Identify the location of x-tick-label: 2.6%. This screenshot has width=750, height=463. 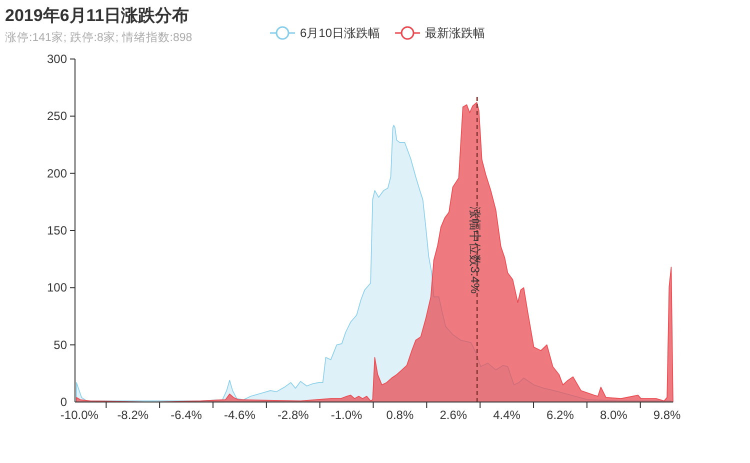
(454, 415).